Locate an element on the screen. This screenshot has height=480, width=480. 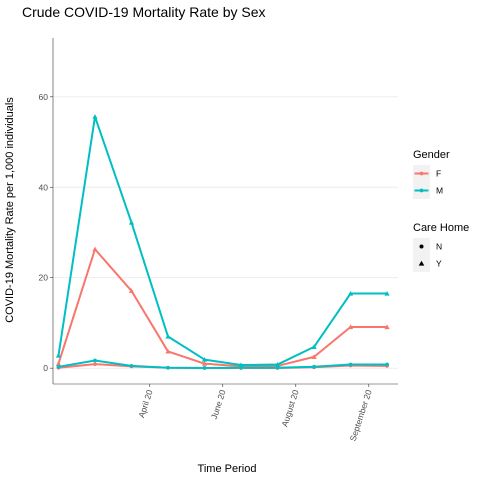
legend-gender-title: Gender is located at coordinates (431, 155).